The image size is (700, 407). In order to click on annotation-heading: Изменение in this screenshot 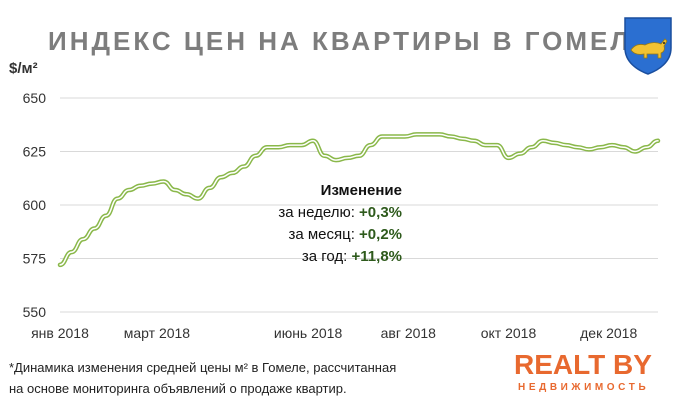, I will do `click(361, 190)`.